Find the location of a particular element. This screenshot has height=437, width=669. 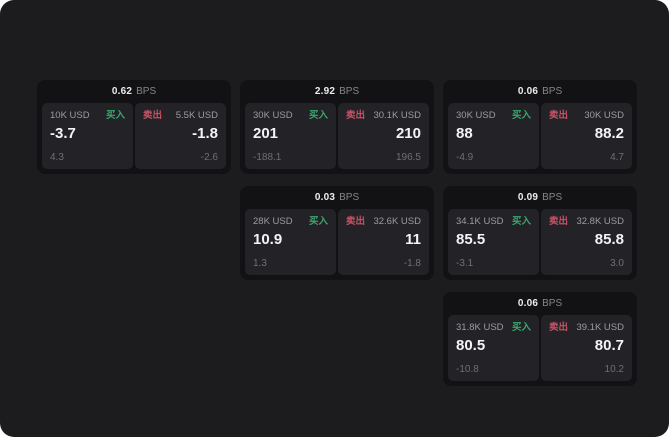

buy-amount: 28K USD is located at coordinates (273, 221).